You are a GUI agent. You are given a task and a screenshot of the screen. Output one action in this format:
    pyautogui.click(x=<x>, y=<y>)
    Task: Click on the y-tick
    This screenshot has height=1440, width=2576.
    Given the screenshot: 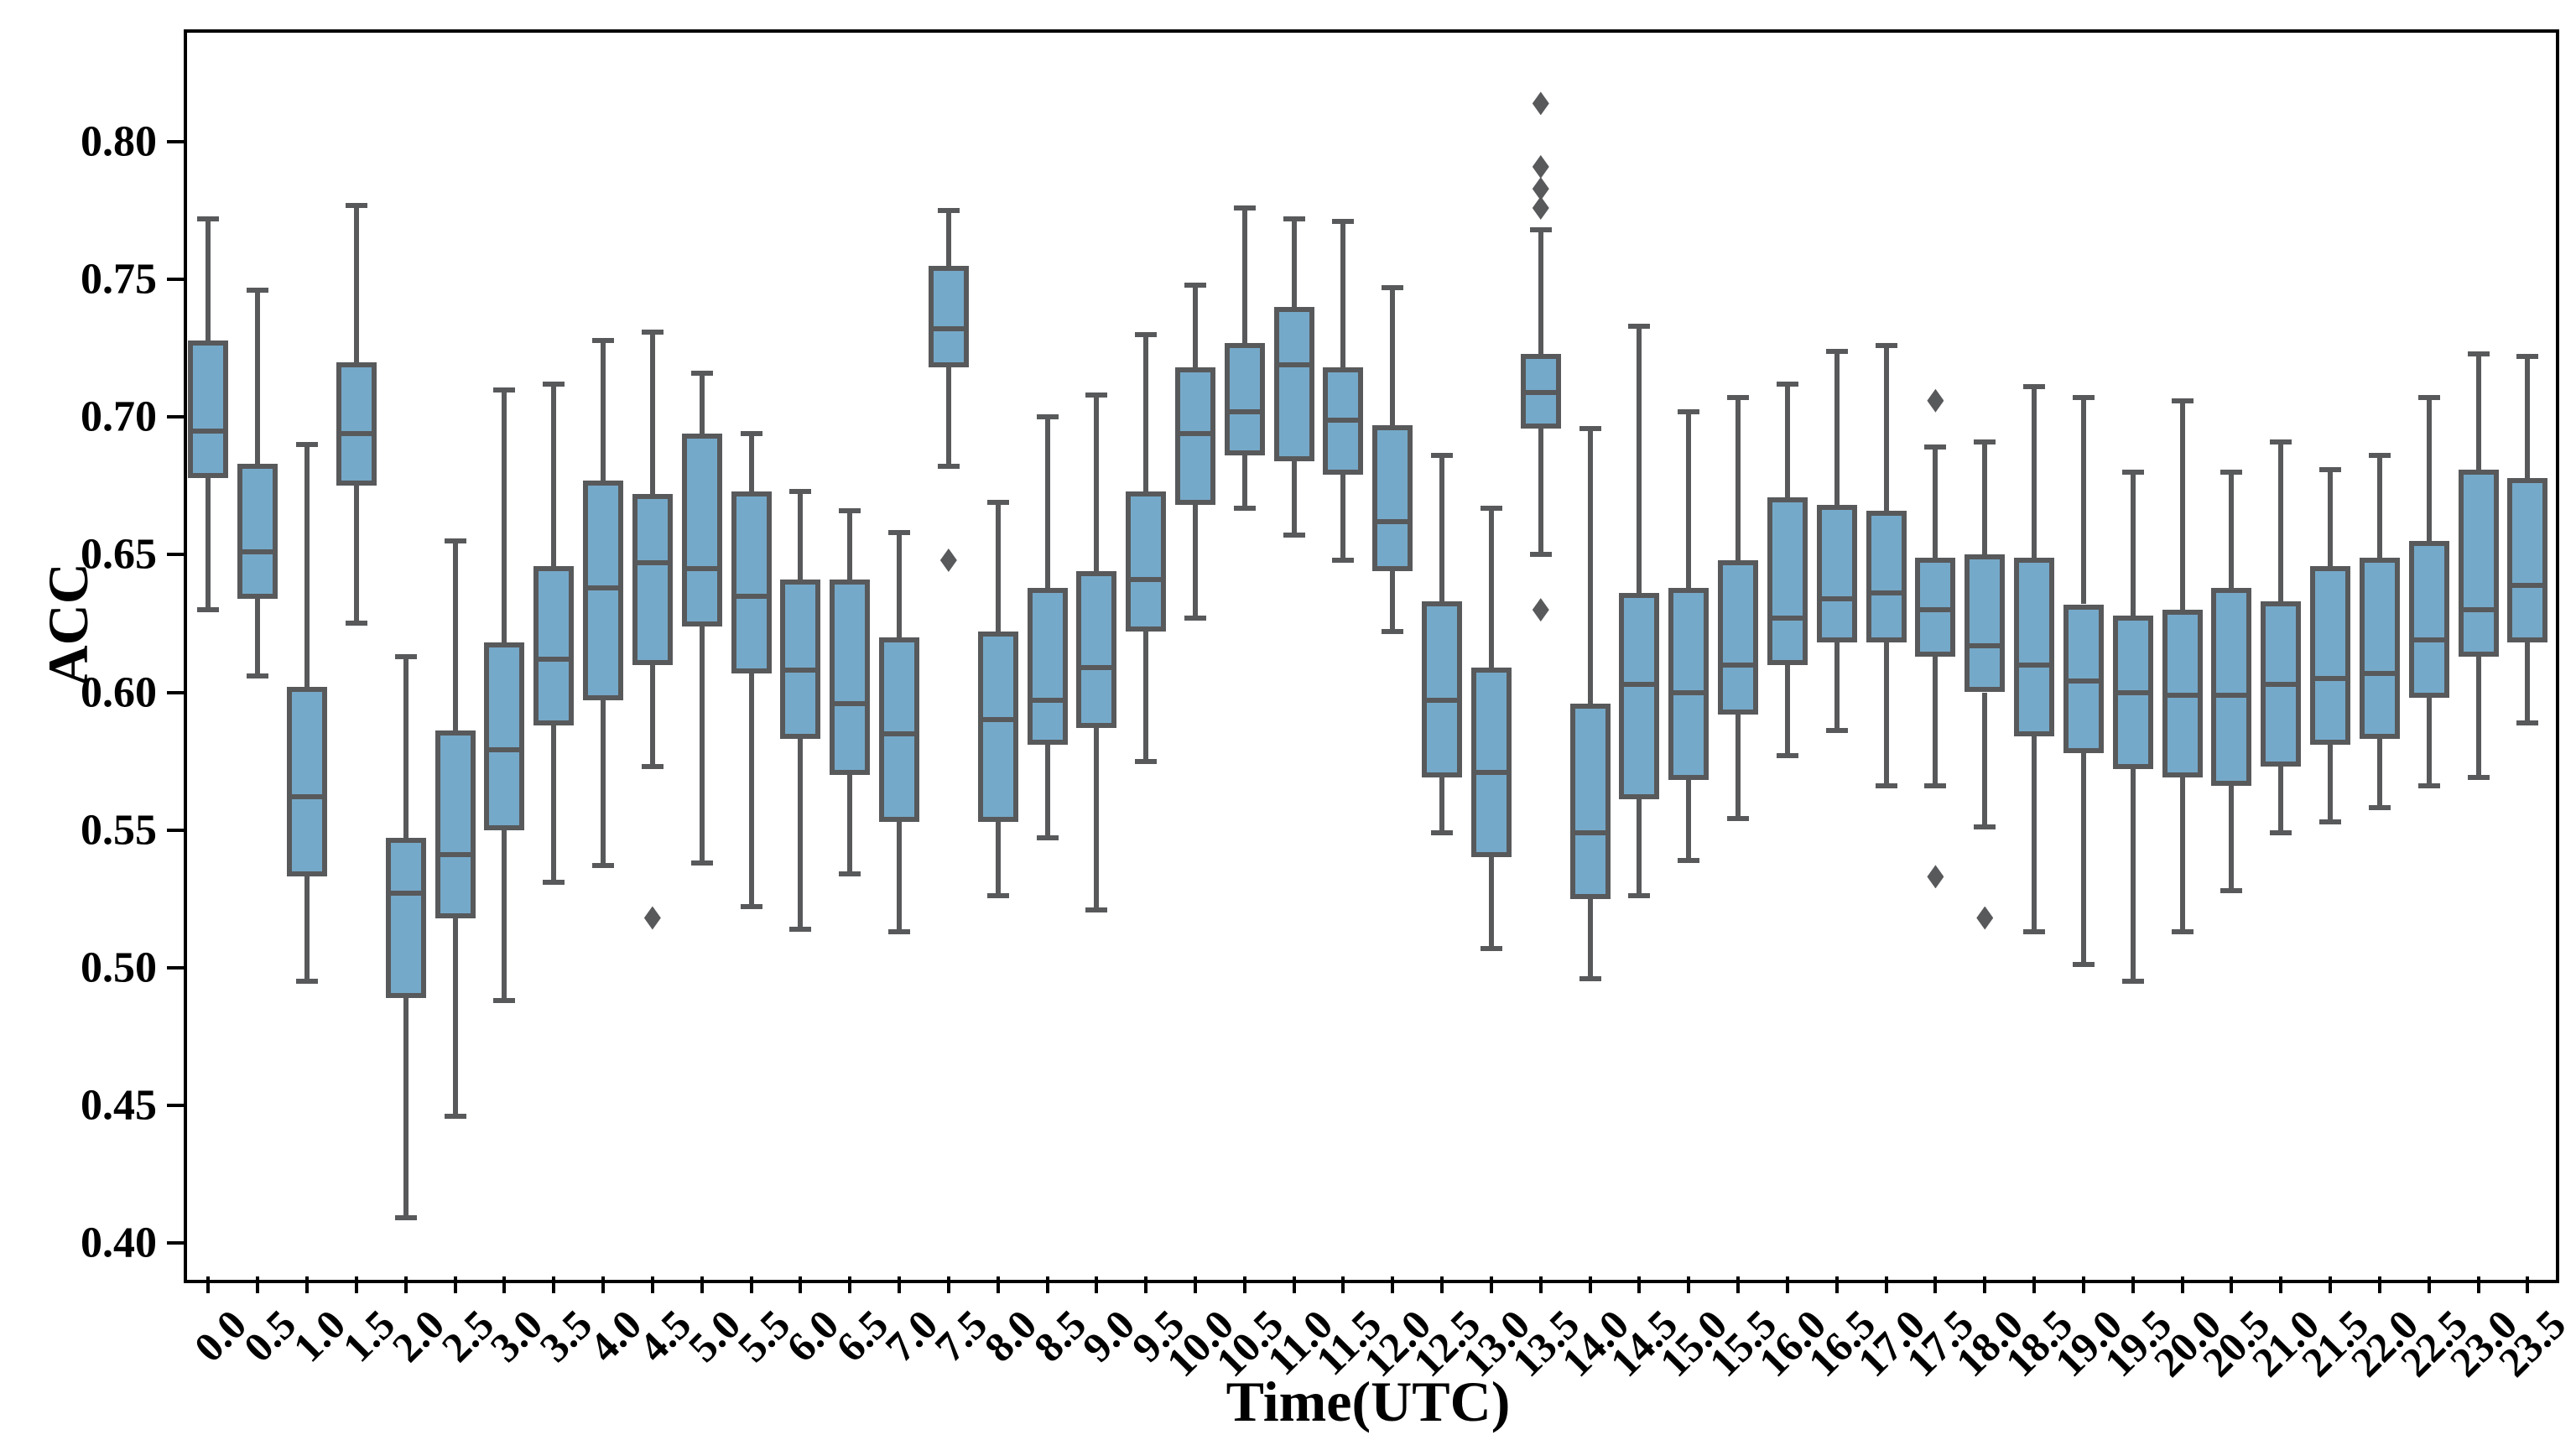 What is the action you would take?
    pyautogui.click(x=175, y=967)
    